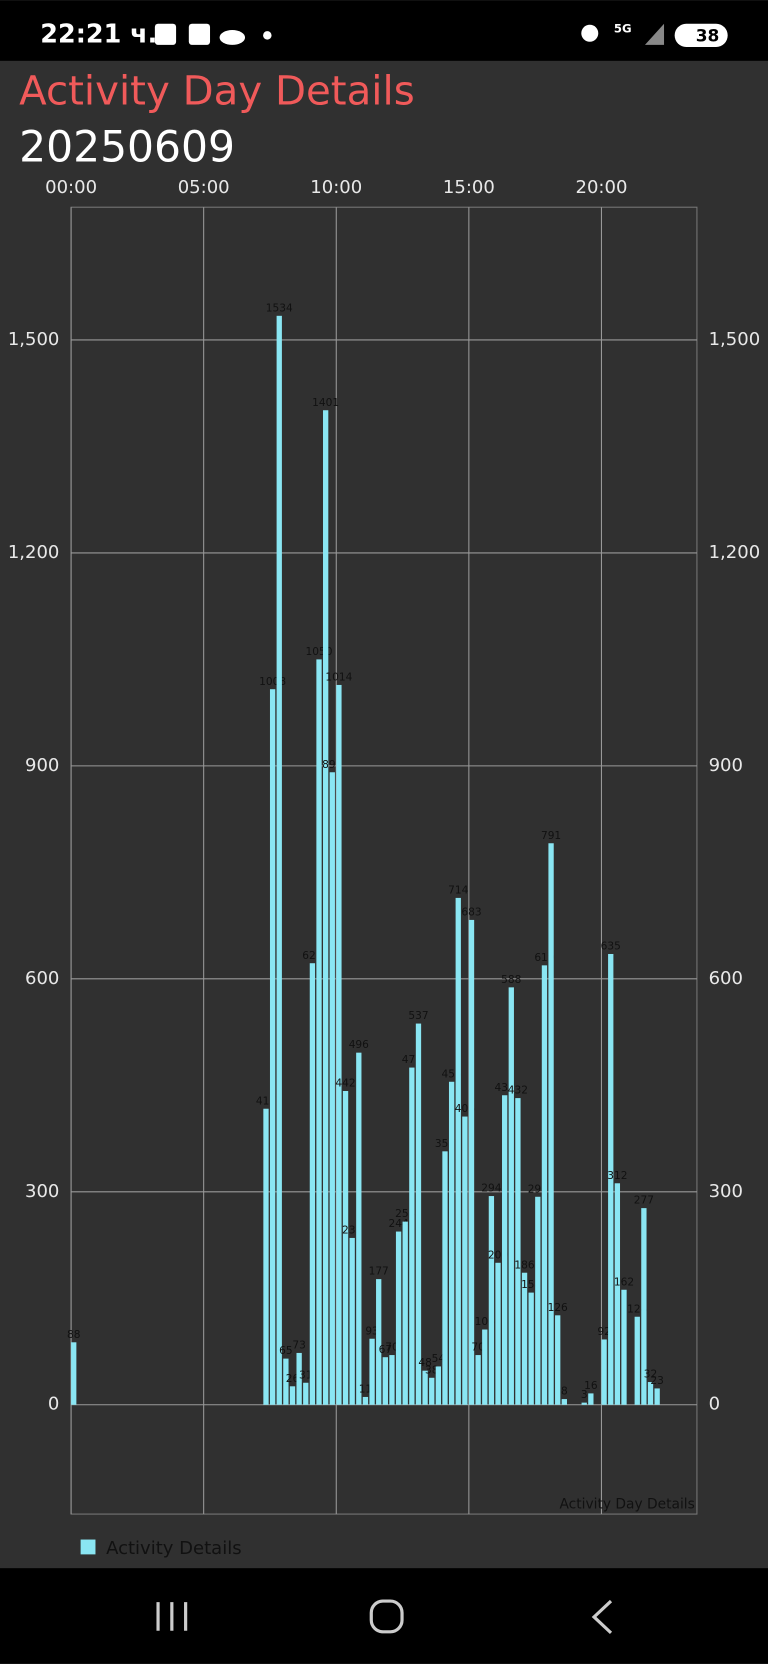  What do you see at coordinates (42, 978) in the screenshot?
I see `y-tick-label: 600` at bounding box center [42, 978].